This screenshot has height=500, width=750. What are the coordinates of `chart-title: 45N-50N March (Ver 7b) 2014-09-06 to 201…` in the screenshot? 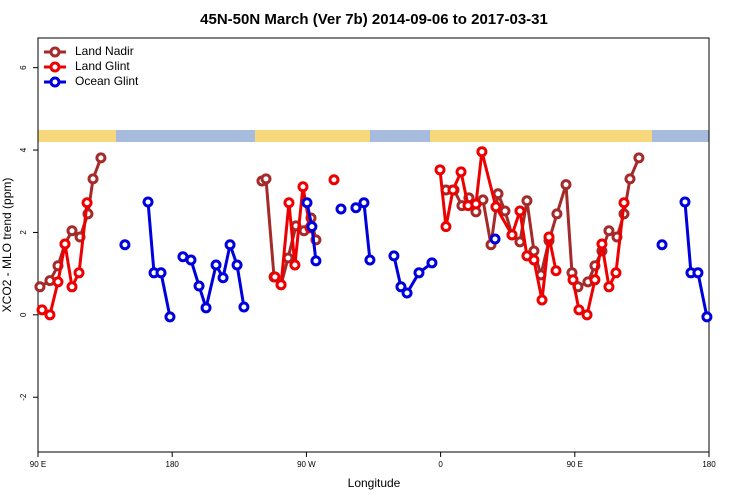 It's located at (374, 19).